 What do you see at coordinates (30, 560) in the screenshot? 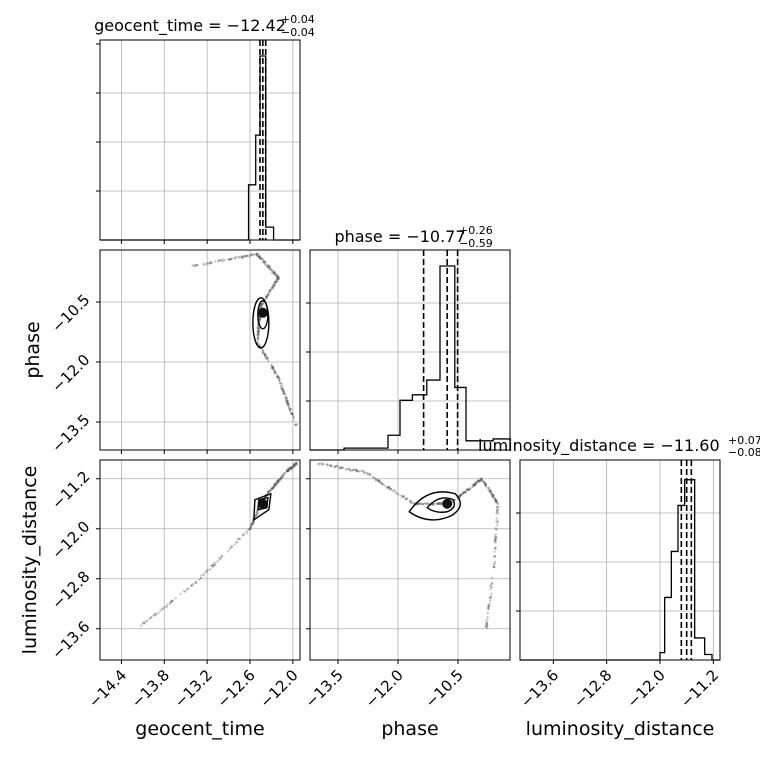
I see `ylabel-luminosity_distance: luminosity_distance` at bounding box center [30, 560].